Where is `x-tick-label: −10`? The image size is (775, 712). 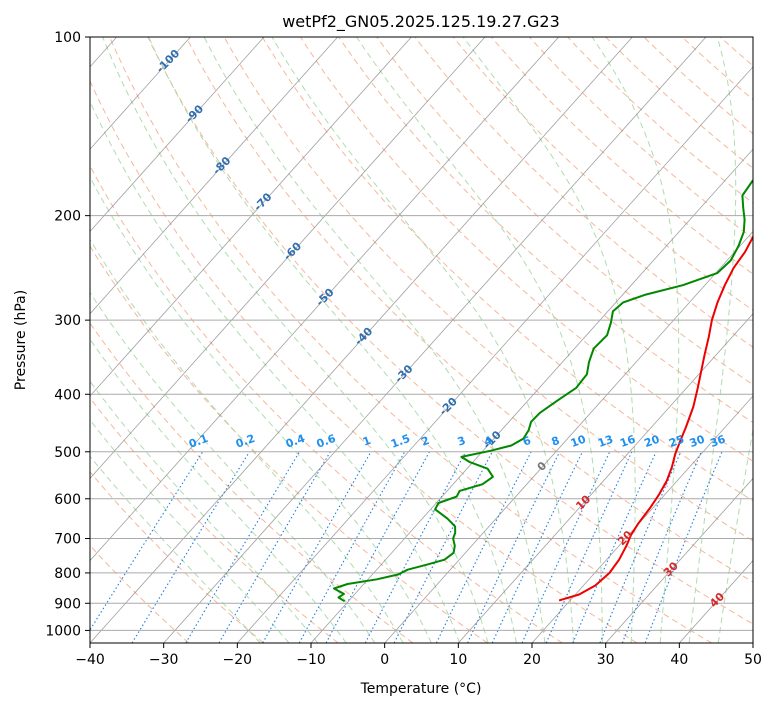
x-tick-label: −10 is located at coordinates (311, 660).